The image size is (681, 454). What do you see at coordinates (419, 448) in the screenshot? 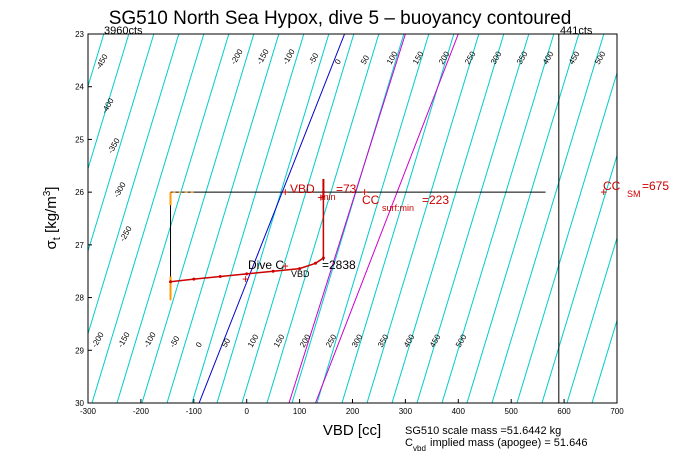
I see `svg-text: vbd` at bounding box center [419, 448].